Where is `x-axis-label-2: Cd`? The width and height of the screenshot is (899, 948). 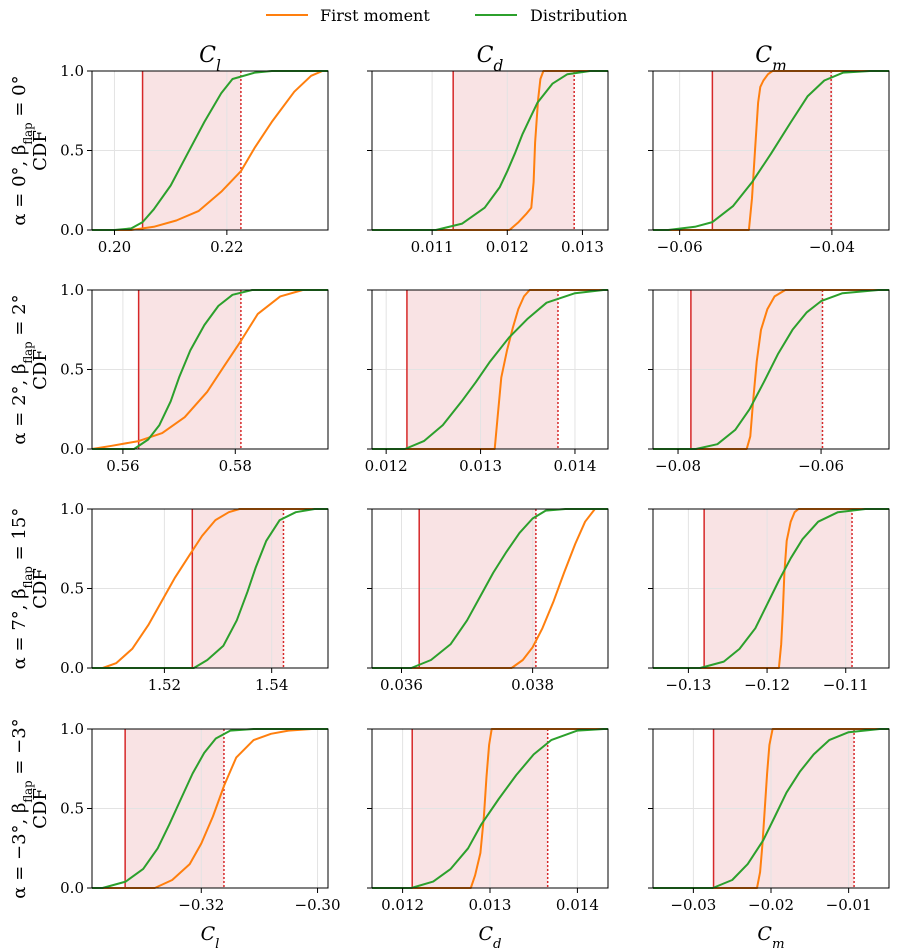
x-axis-label-2: Cd is located at coordinates (489, 935).